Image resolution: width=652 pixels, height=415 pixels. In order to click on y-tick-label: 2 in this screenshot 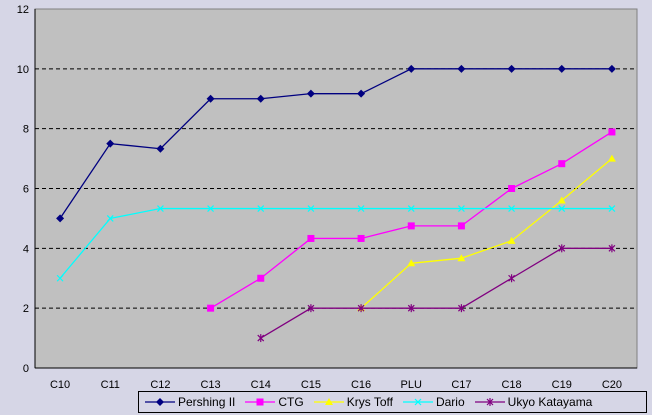, I will do `click(26, 309)`.